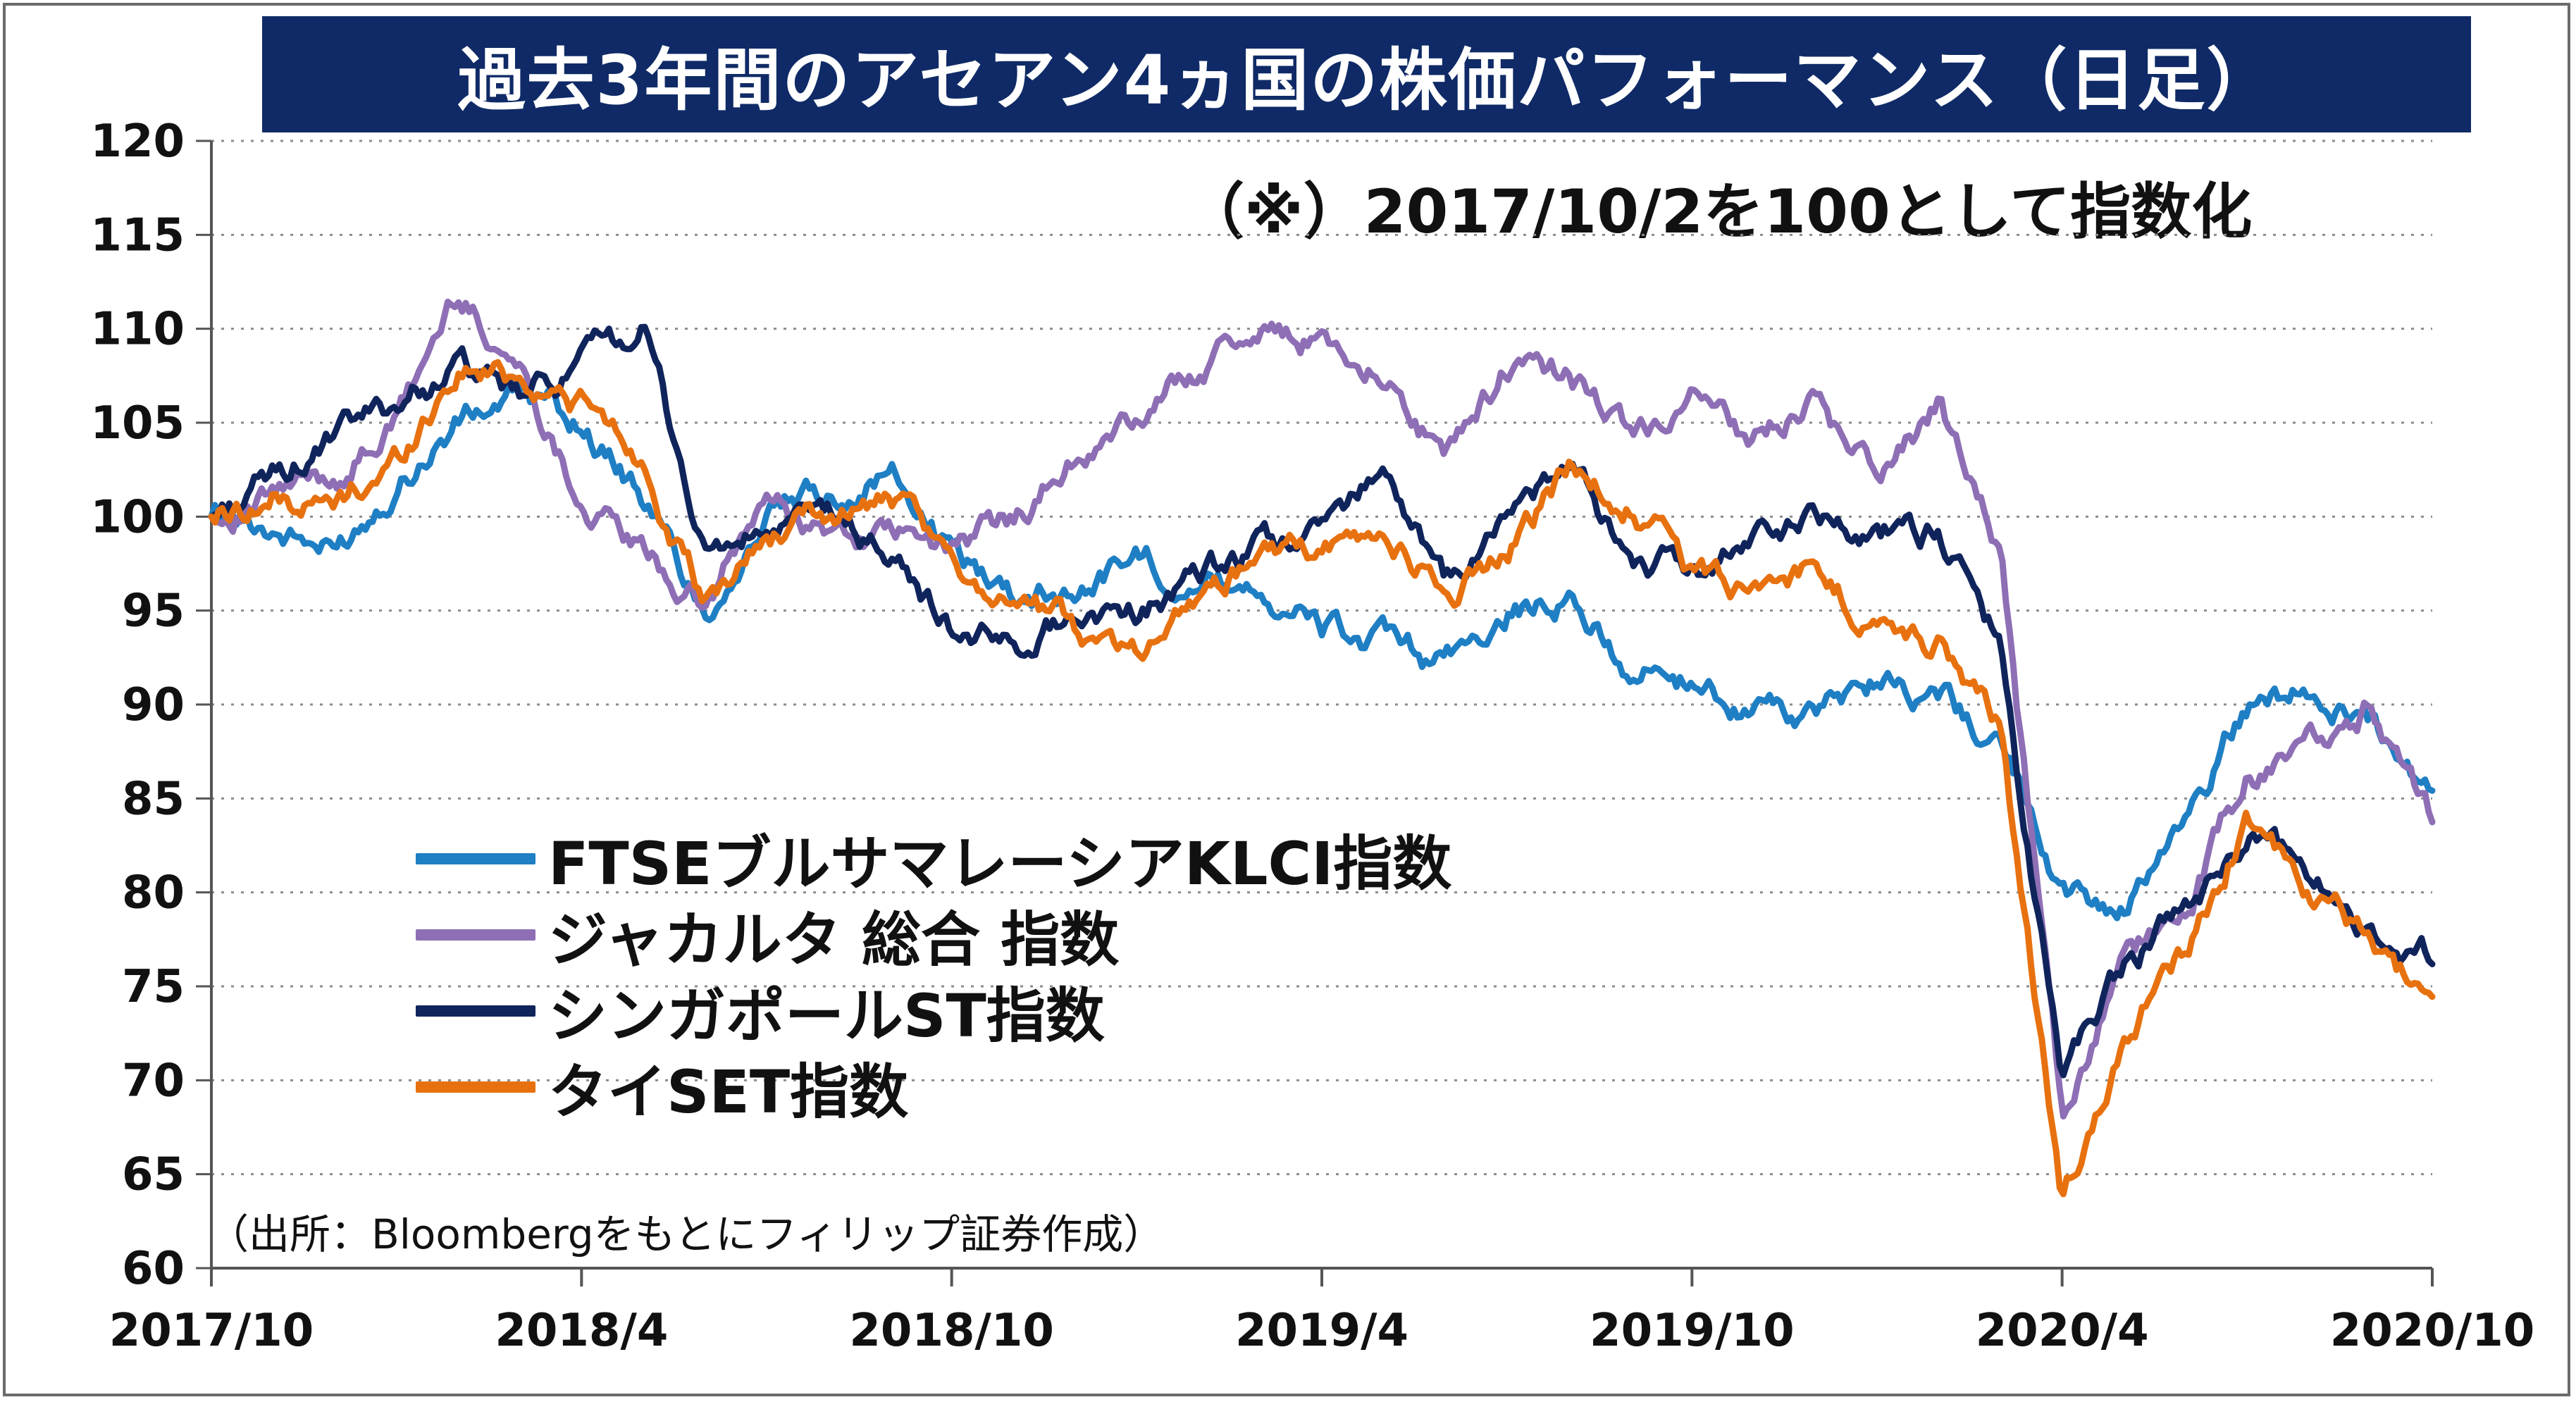 This screenshot has height=1402, width=2576. I want to click on y-tick-label-100: 100, so click(137, 517).